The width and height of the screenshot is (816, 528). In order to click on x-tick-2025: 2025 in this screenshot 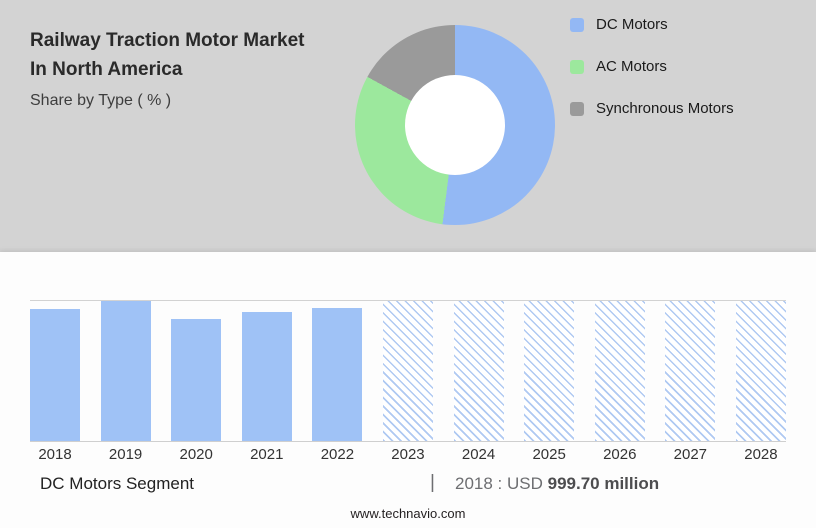, I will do `click(549, 454)`.